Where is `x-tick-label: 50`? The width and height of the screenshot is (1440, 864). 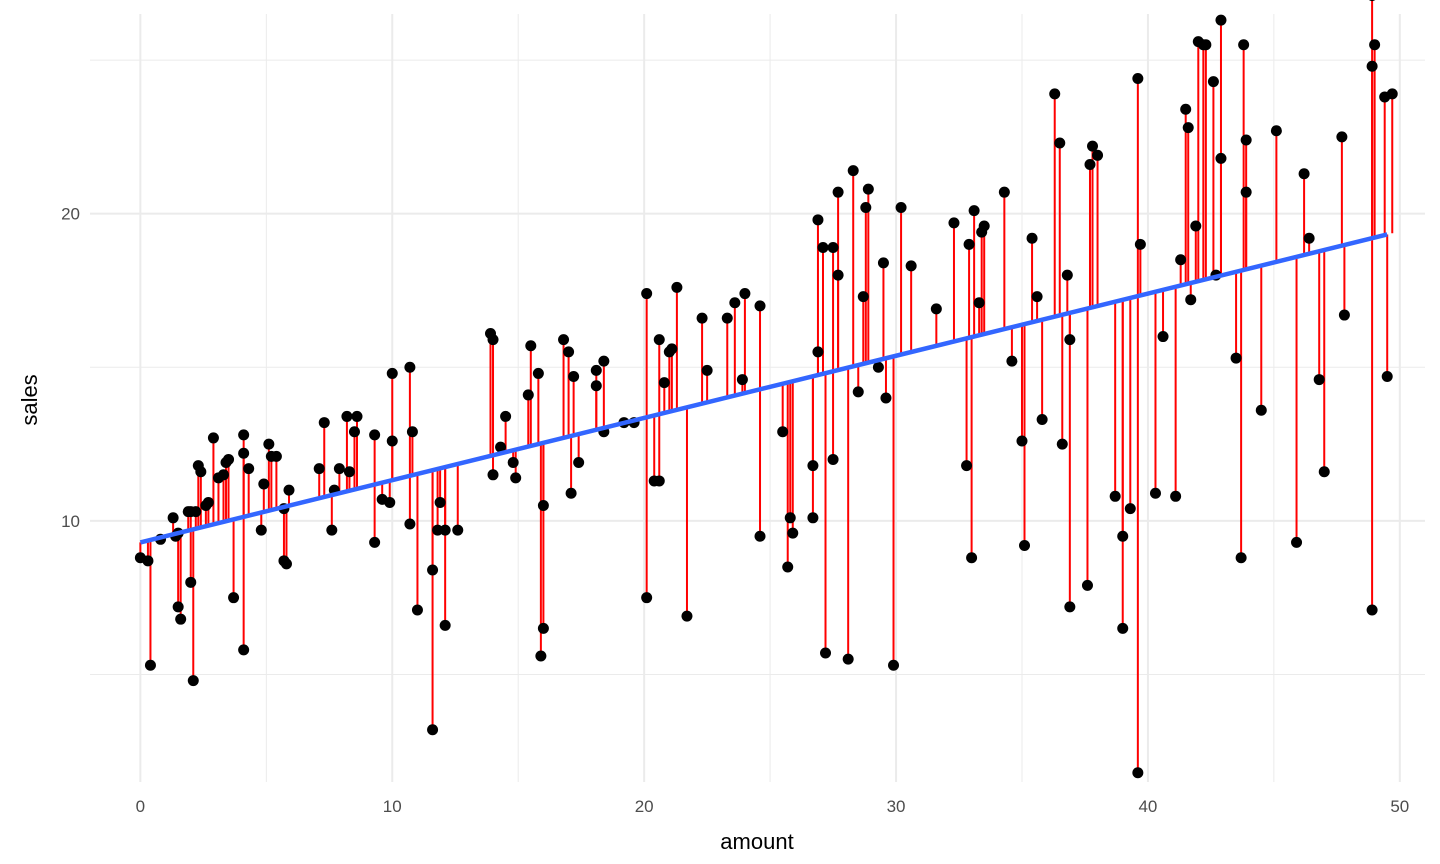
x-tick-label: 50 is located at coordinates (1399, 806).